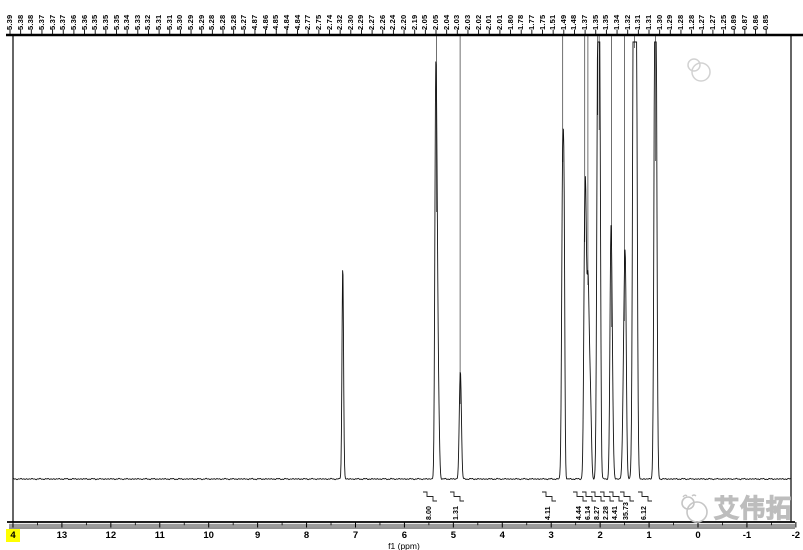 The width and height of the screenshot is (803, 550). What do you see at coordinates (600, 535) in the screenshot?
I see `axis-tick-label: 2` at bounding box center [600, 535].